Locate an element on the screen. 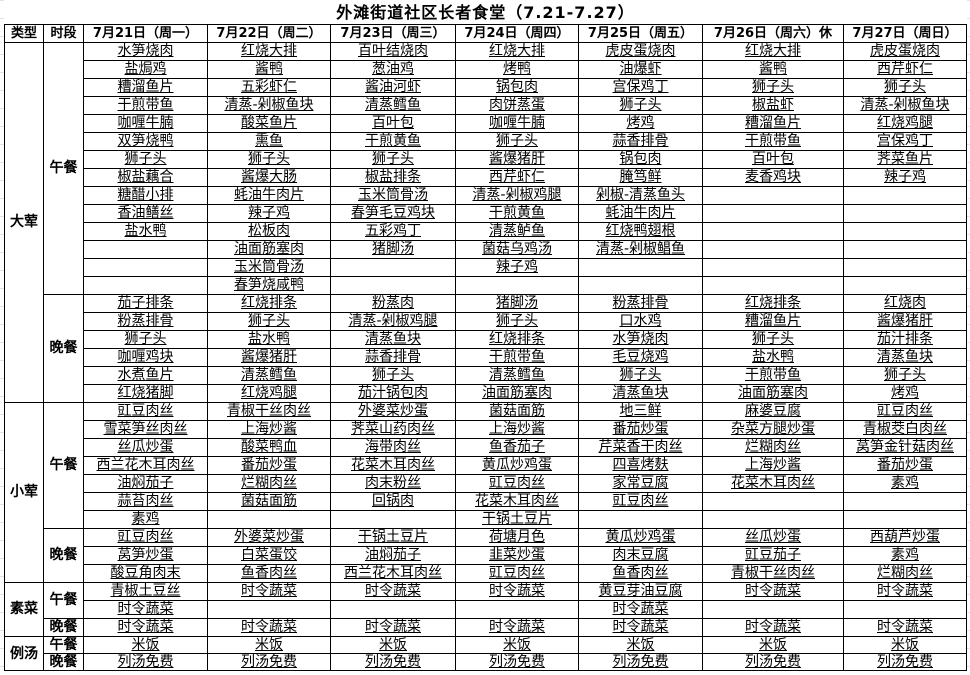  dish-cell: 芹菜香干肉丝 is located at coordinates (640, 447).